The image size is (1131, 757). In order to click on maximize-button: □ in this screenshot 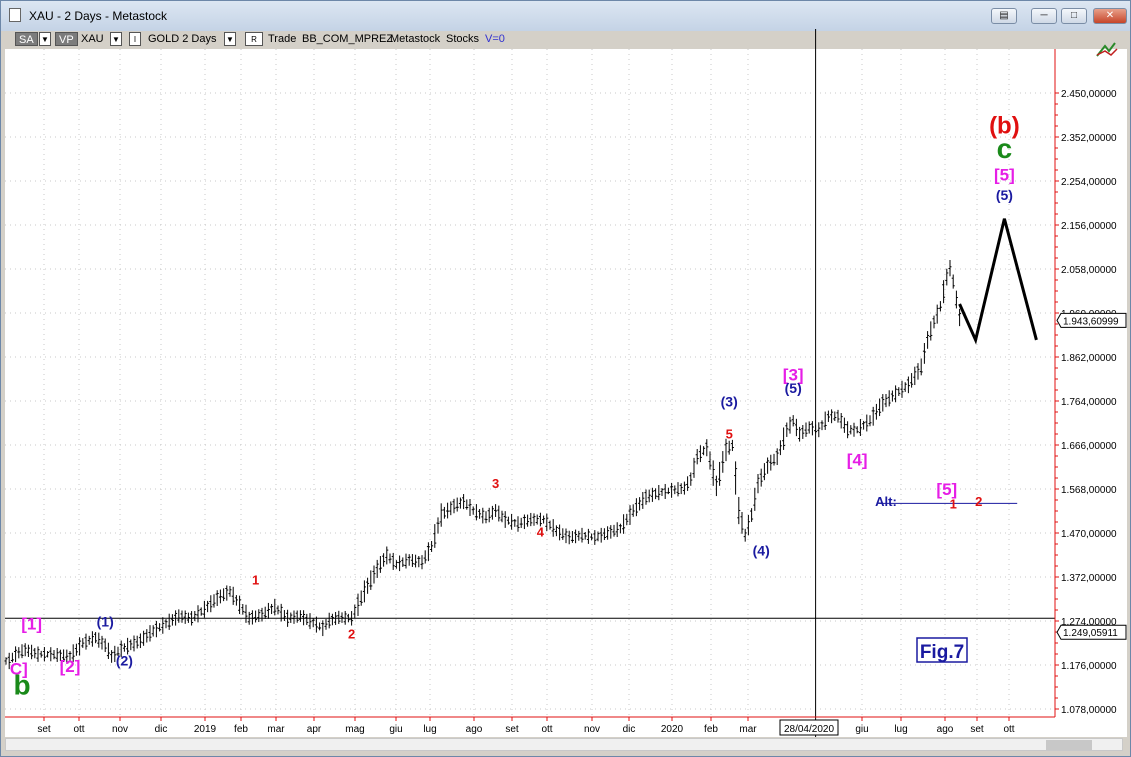, I will do `click(1074, 16)`.